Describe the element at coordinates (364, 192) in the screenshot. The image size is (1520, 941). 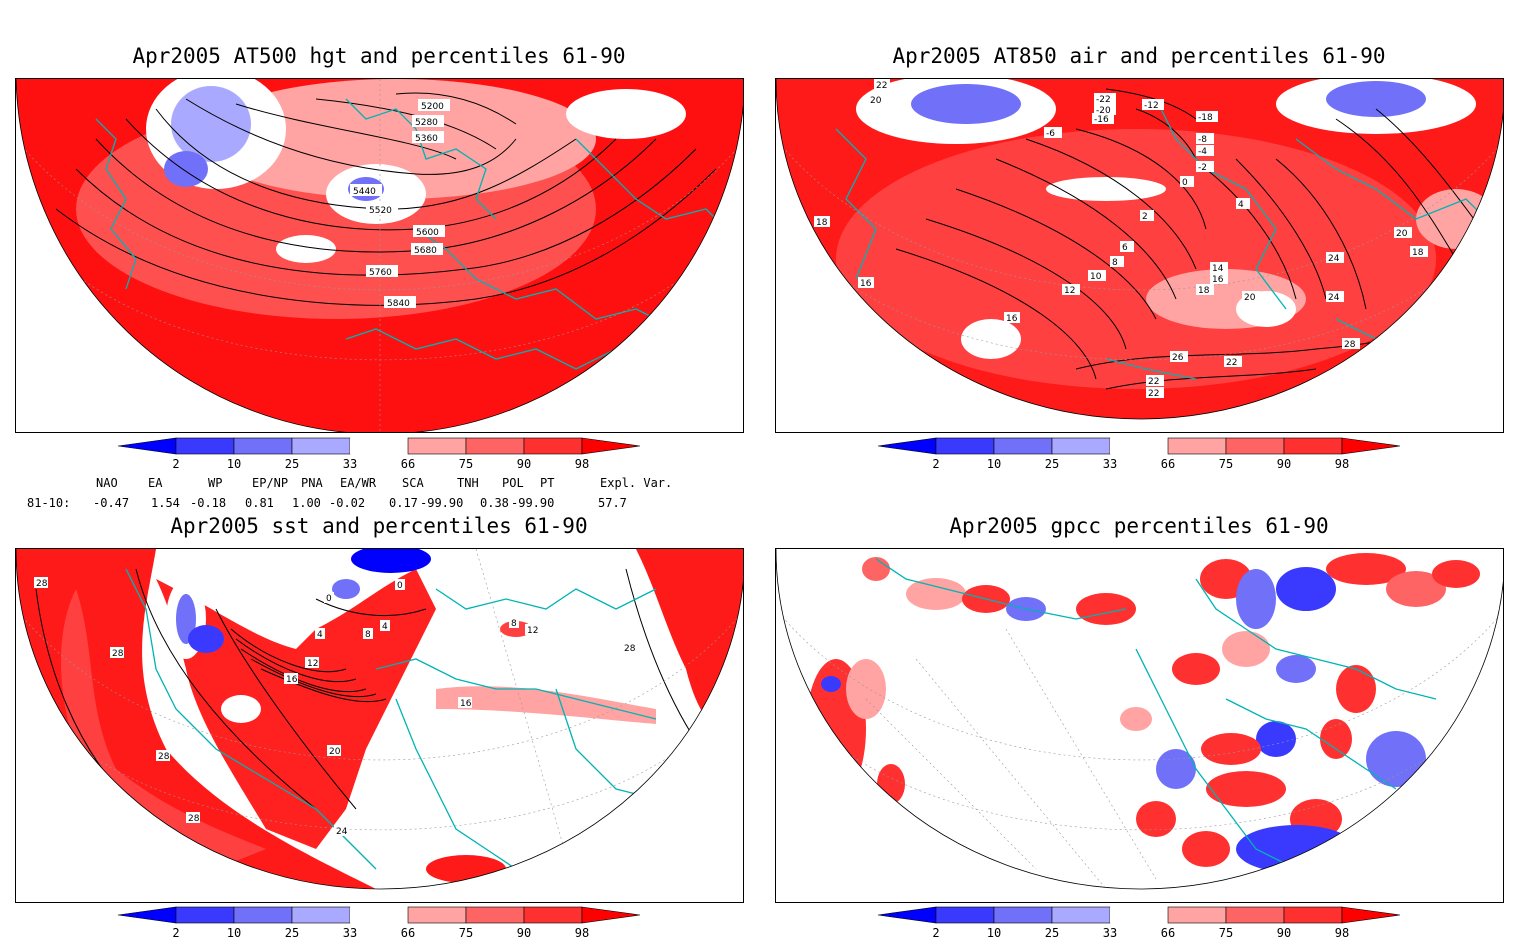
I see `contour-label: 5440` at that location.